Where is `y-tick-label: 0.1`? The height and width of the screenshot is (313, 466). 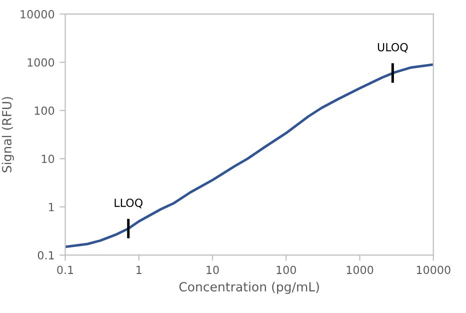 y-tick-label: 0.1 is located at coordinates (46, 255).